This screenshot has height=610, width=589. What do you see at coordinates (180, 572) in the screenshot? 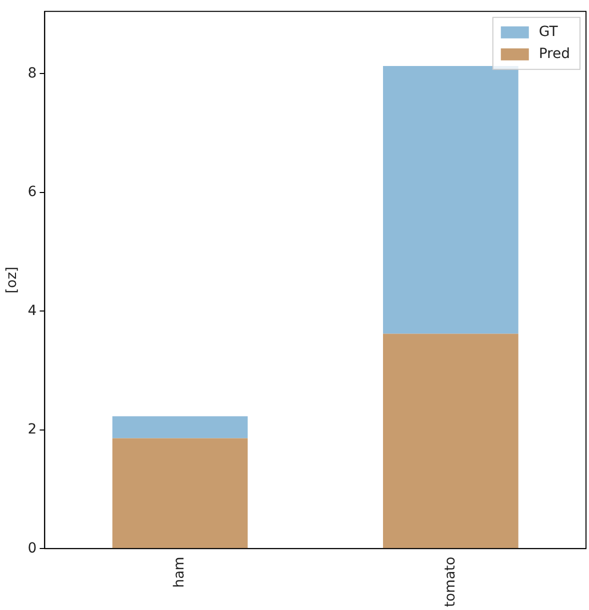
I see `x-tick-label: ham` at bounding box center [180, 572].